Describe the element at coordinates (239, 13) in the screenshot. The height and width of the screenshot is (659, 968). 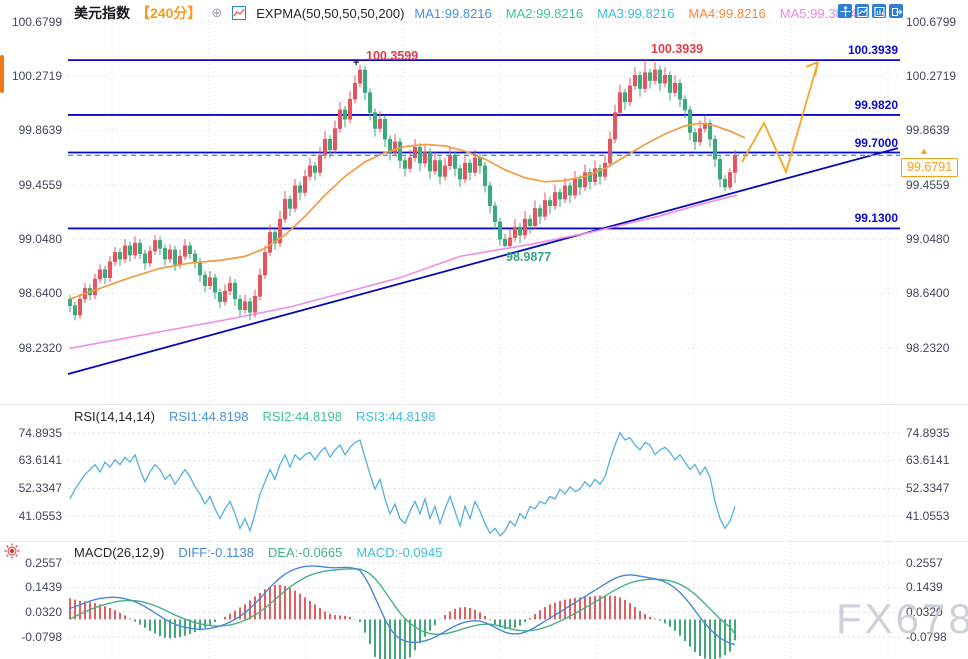
I see `indicator-legend-icon` at that location.